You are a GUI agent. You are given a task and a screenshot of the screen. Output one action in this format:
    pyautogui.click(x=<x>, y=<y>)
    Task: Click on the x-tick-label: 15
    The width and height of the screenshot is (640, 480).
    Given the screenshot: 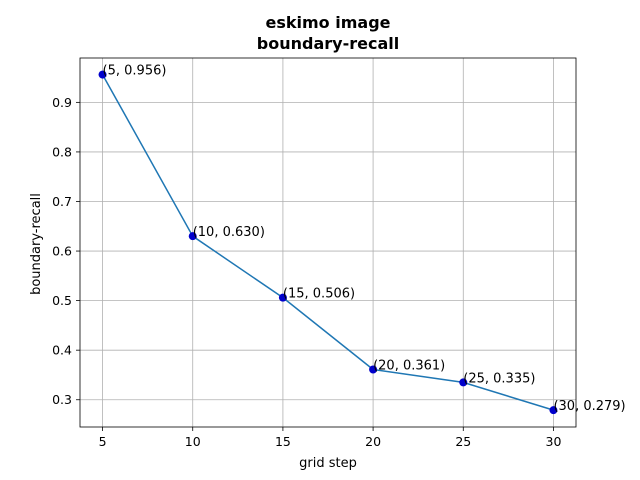 What is the action you would take?
    pyautogui.click(x=283, y=441)
    